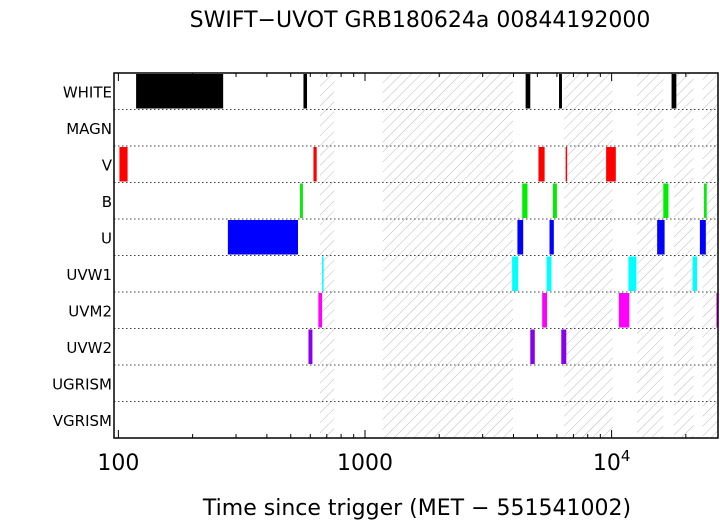 Image resolution: width=720 pixels, height=522 pixels. I want to click on x-tick-label: 1000, so click(365, 463).